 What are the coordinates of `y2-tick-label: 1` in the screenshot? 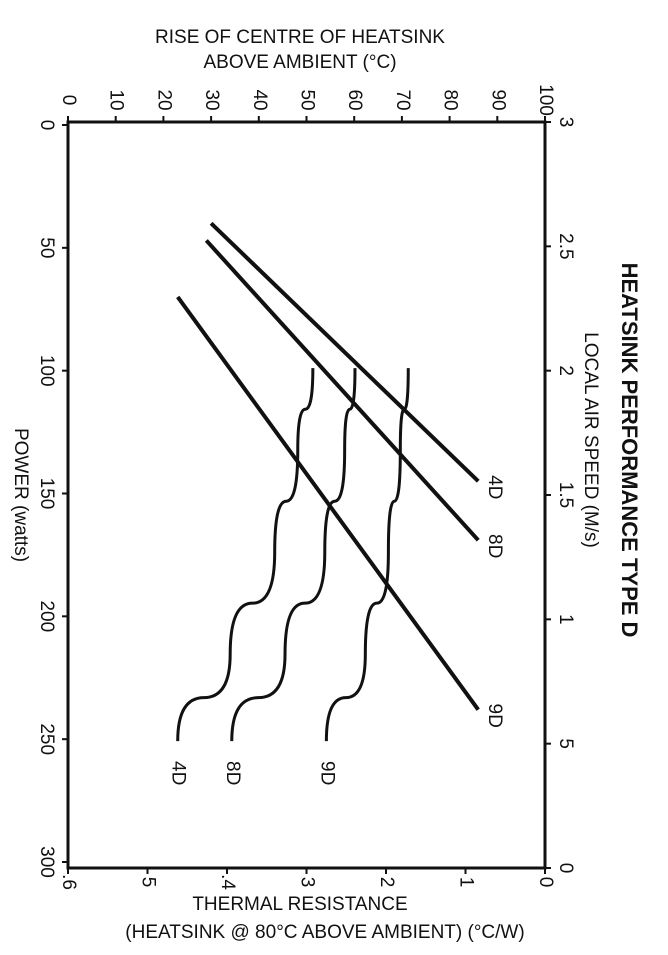 It's located at (465, 882).